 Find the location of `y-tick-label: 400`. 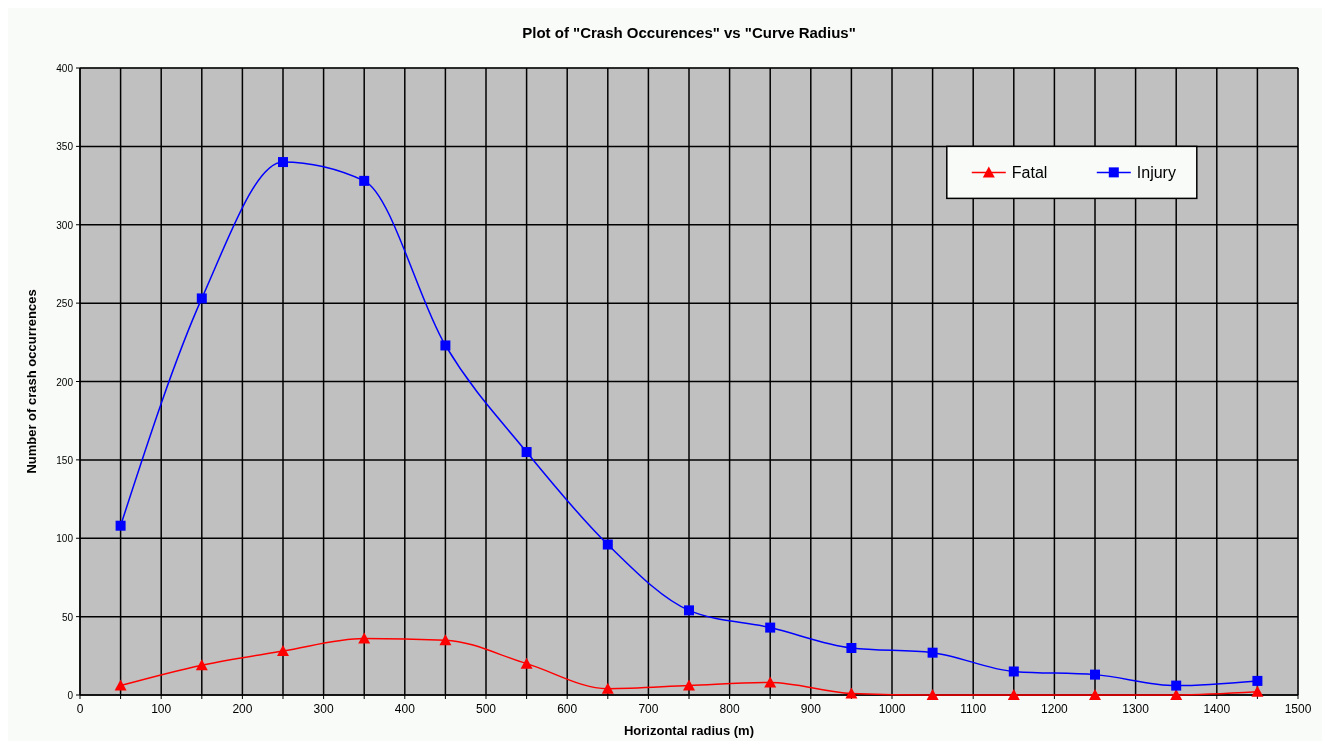

y-tick-label: 400 is located at coordinates (65, 68).